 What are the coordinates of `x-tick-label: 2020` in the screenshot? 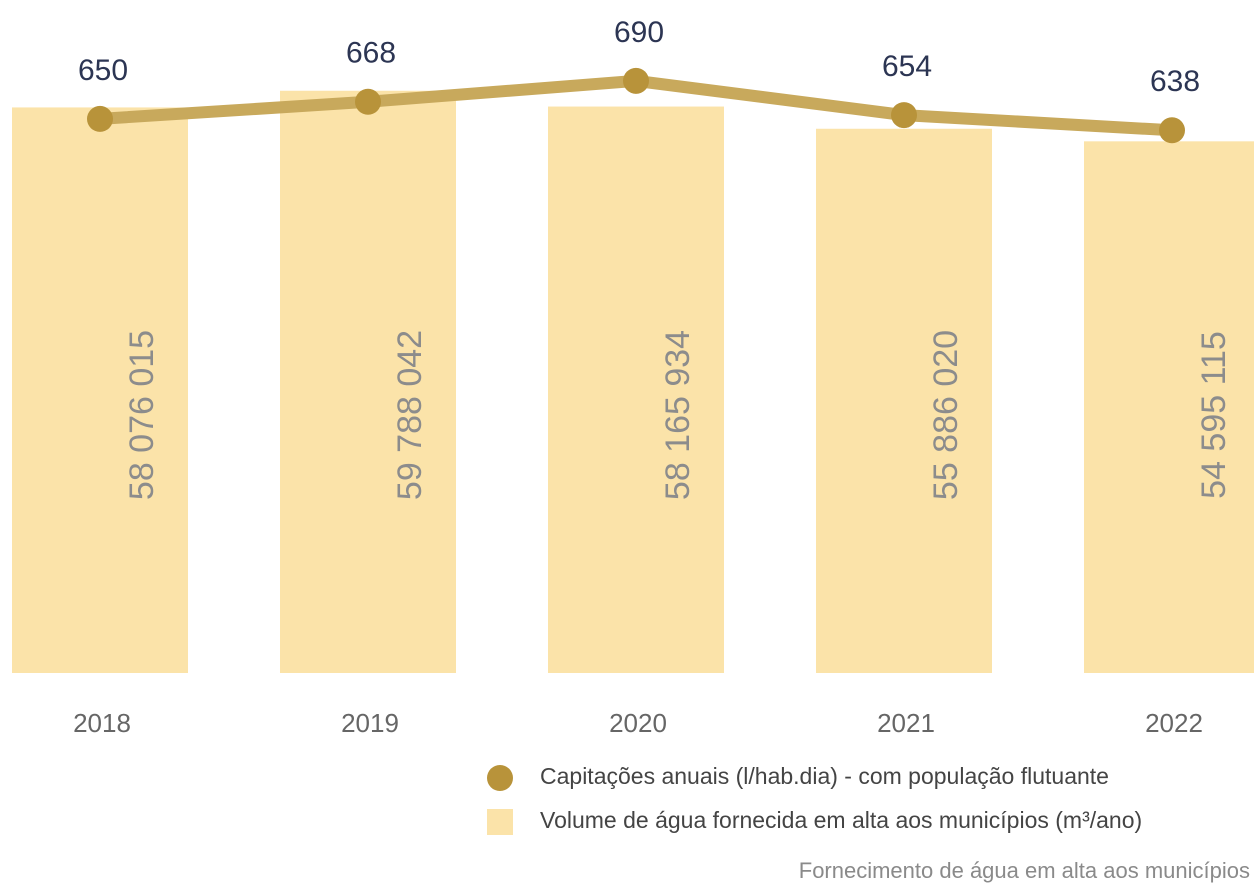 It's located at (638, 723).